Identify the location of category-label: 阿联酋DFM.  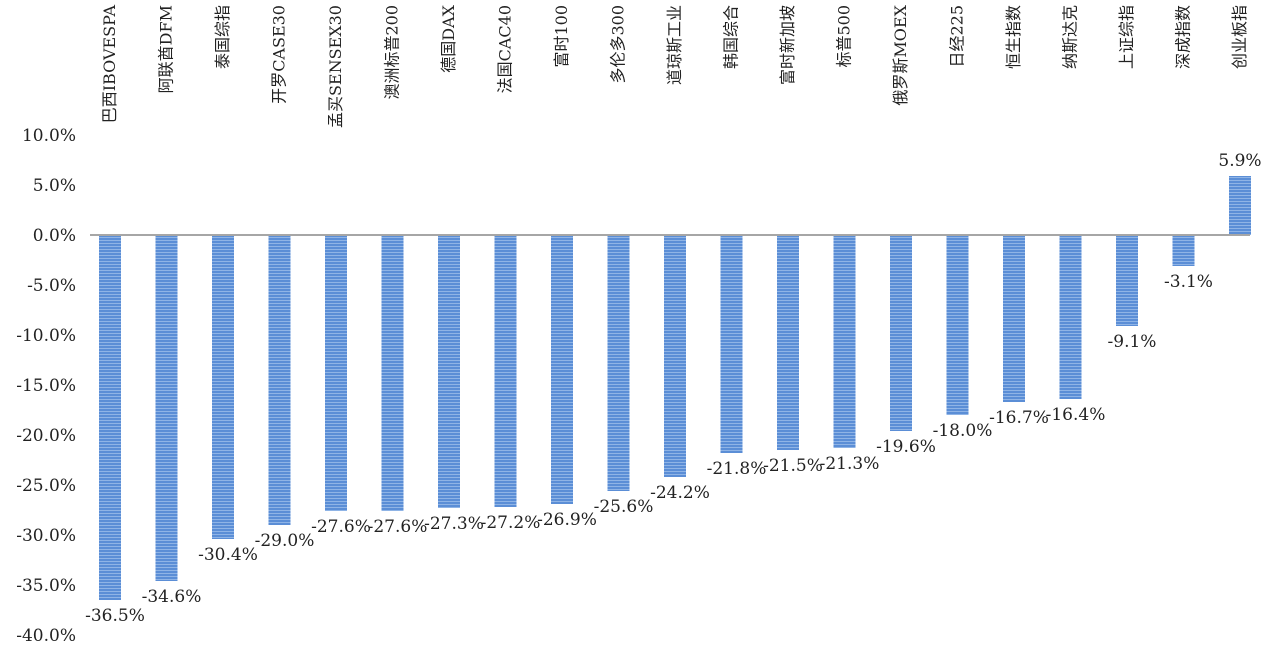
(166, 49).